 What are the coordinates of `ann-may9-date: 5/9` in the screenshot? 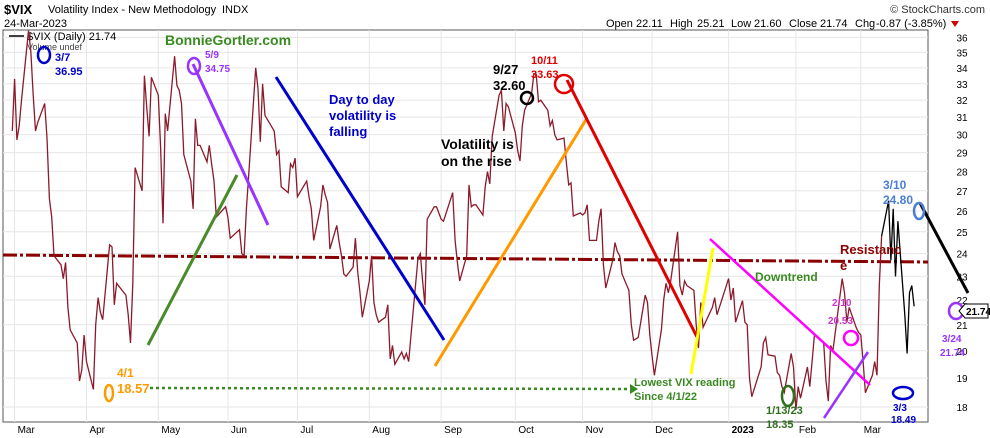 It's located at (212, 55).